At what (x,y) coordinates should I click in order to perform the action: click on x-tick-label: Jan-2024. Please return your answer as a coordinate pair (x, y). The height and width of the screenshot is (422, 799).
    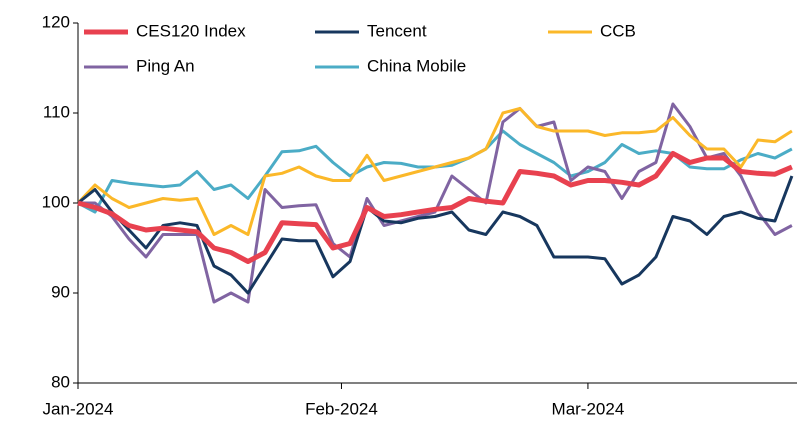
    Looking at the image, I should click on (78, 408).